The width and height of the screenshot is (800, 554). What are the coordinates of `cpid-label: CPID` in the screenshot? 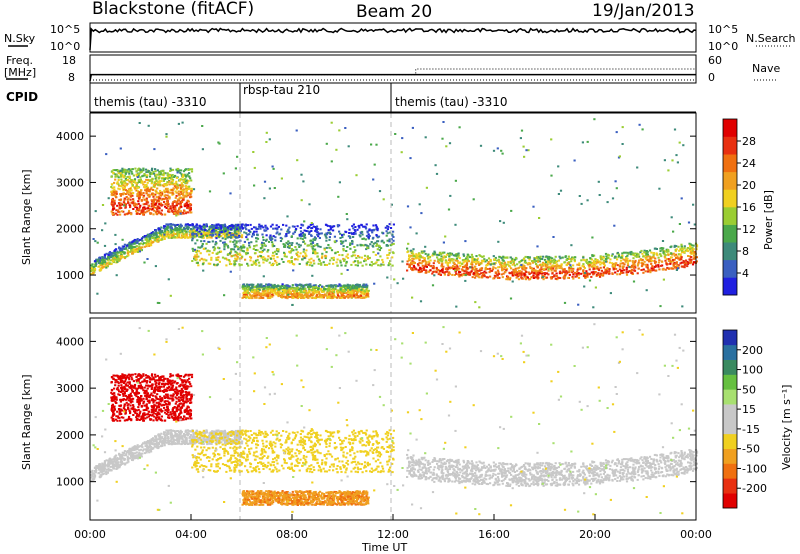 It's located at (22, 97).